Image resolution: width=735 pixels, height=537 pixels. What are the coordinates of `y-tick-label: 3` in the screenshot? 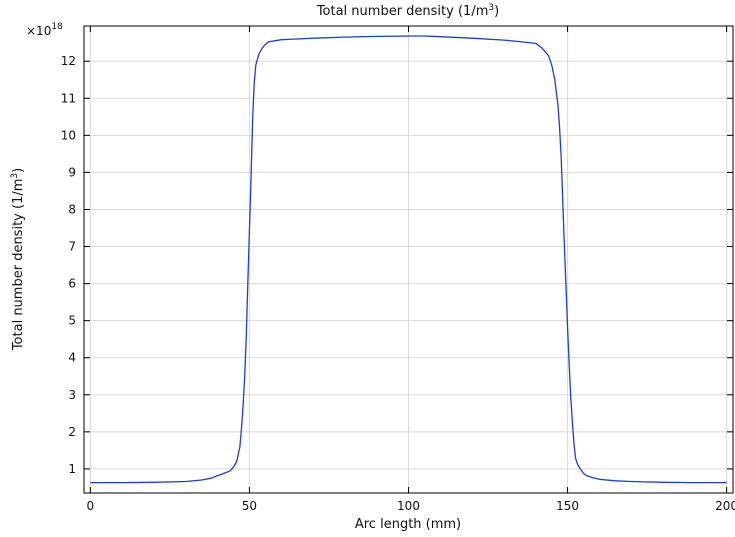 It's located at (72, 395).